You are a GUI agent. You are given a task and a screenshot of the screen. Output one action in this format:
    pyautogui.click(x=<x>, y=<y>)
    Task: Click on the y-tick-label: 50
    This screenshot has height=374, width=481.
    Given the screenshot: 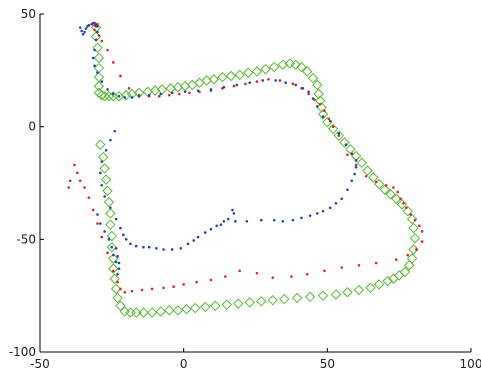 What is the action you would take?
    pyautogui.click(x=28, y=14)
    